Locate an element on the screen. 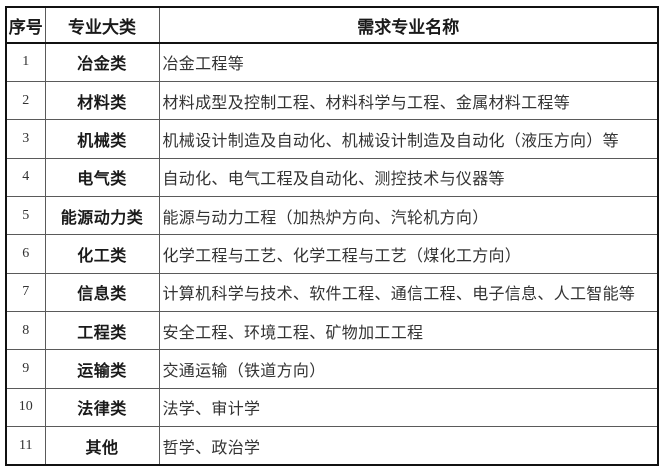 The height and width of the screenshot is (472, 665). header-category: 专业大类 is located at coordinates (102, 25).